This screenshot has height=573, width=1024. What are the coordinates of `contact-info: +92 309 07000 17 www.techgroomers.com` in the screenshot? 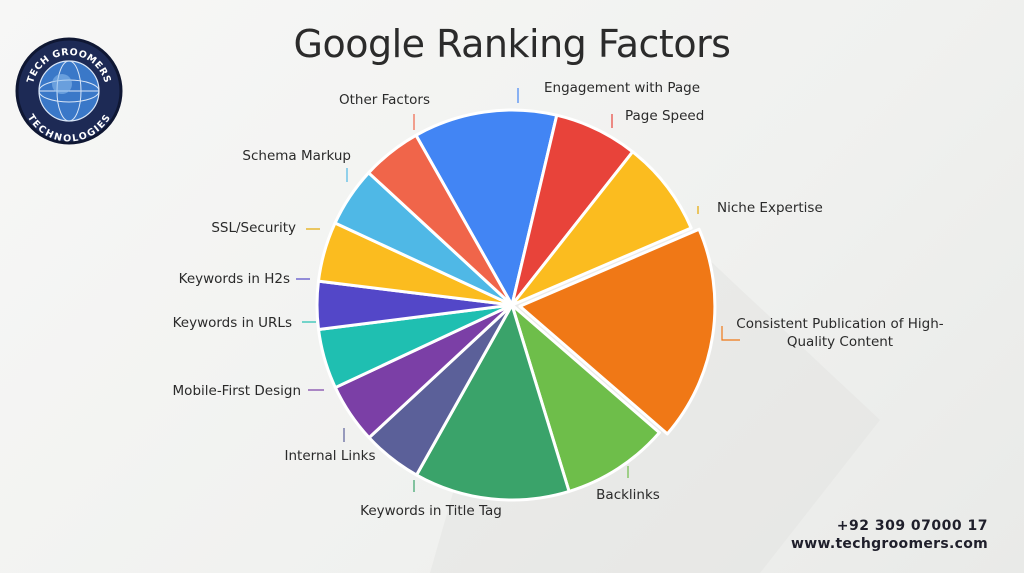 It's located at (889, 535).